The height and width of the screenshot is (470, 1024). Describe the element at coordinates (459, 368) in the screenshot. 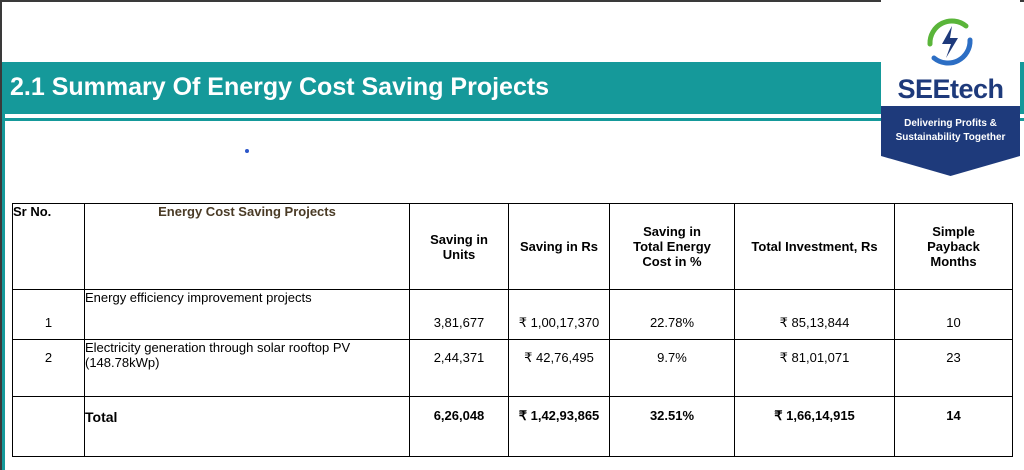

I see `cell-saving-units: 2,44,371` at that location.